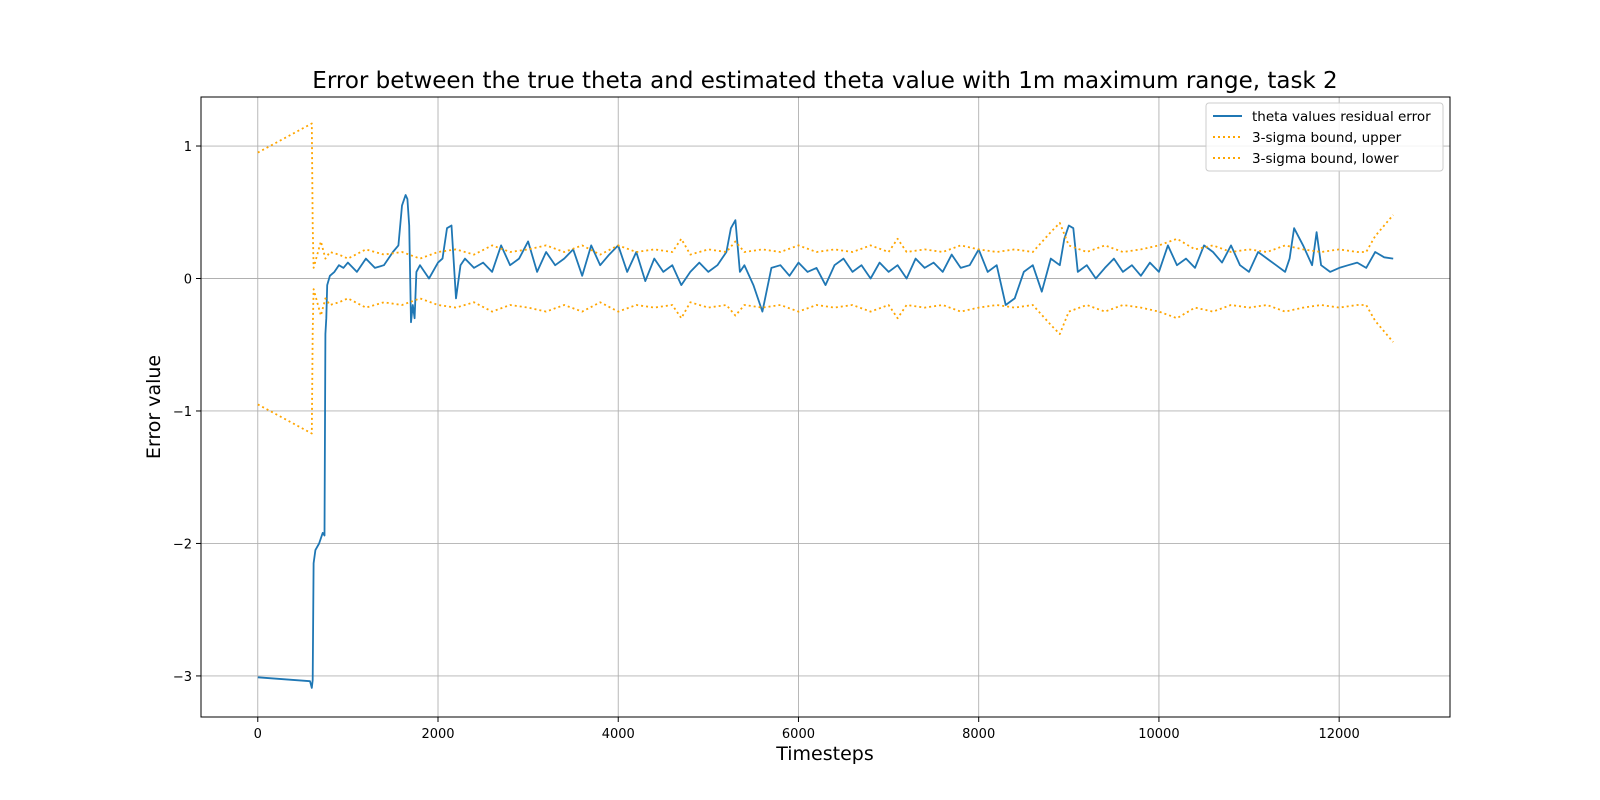 This screenshot has width=1600, height=800. What do you see at coordinates (824, 754) in the screenshot?
I see `x-axis-label: Timesteps` at bounding box center [824, 754].